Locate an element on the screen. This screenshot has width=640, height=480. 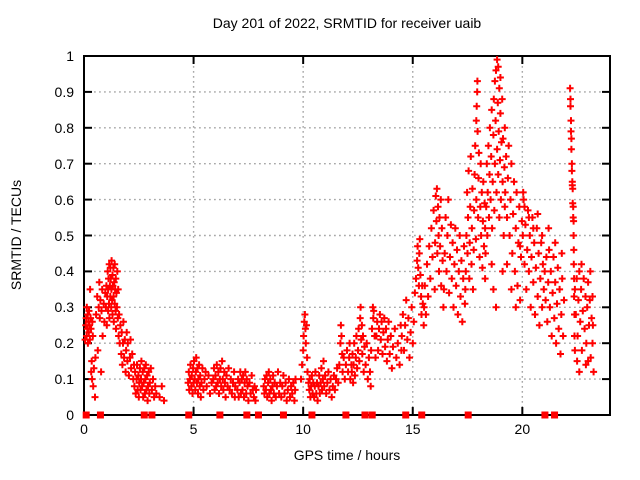
y-tick-label: 0.1 is located at coordinates (64, 379).